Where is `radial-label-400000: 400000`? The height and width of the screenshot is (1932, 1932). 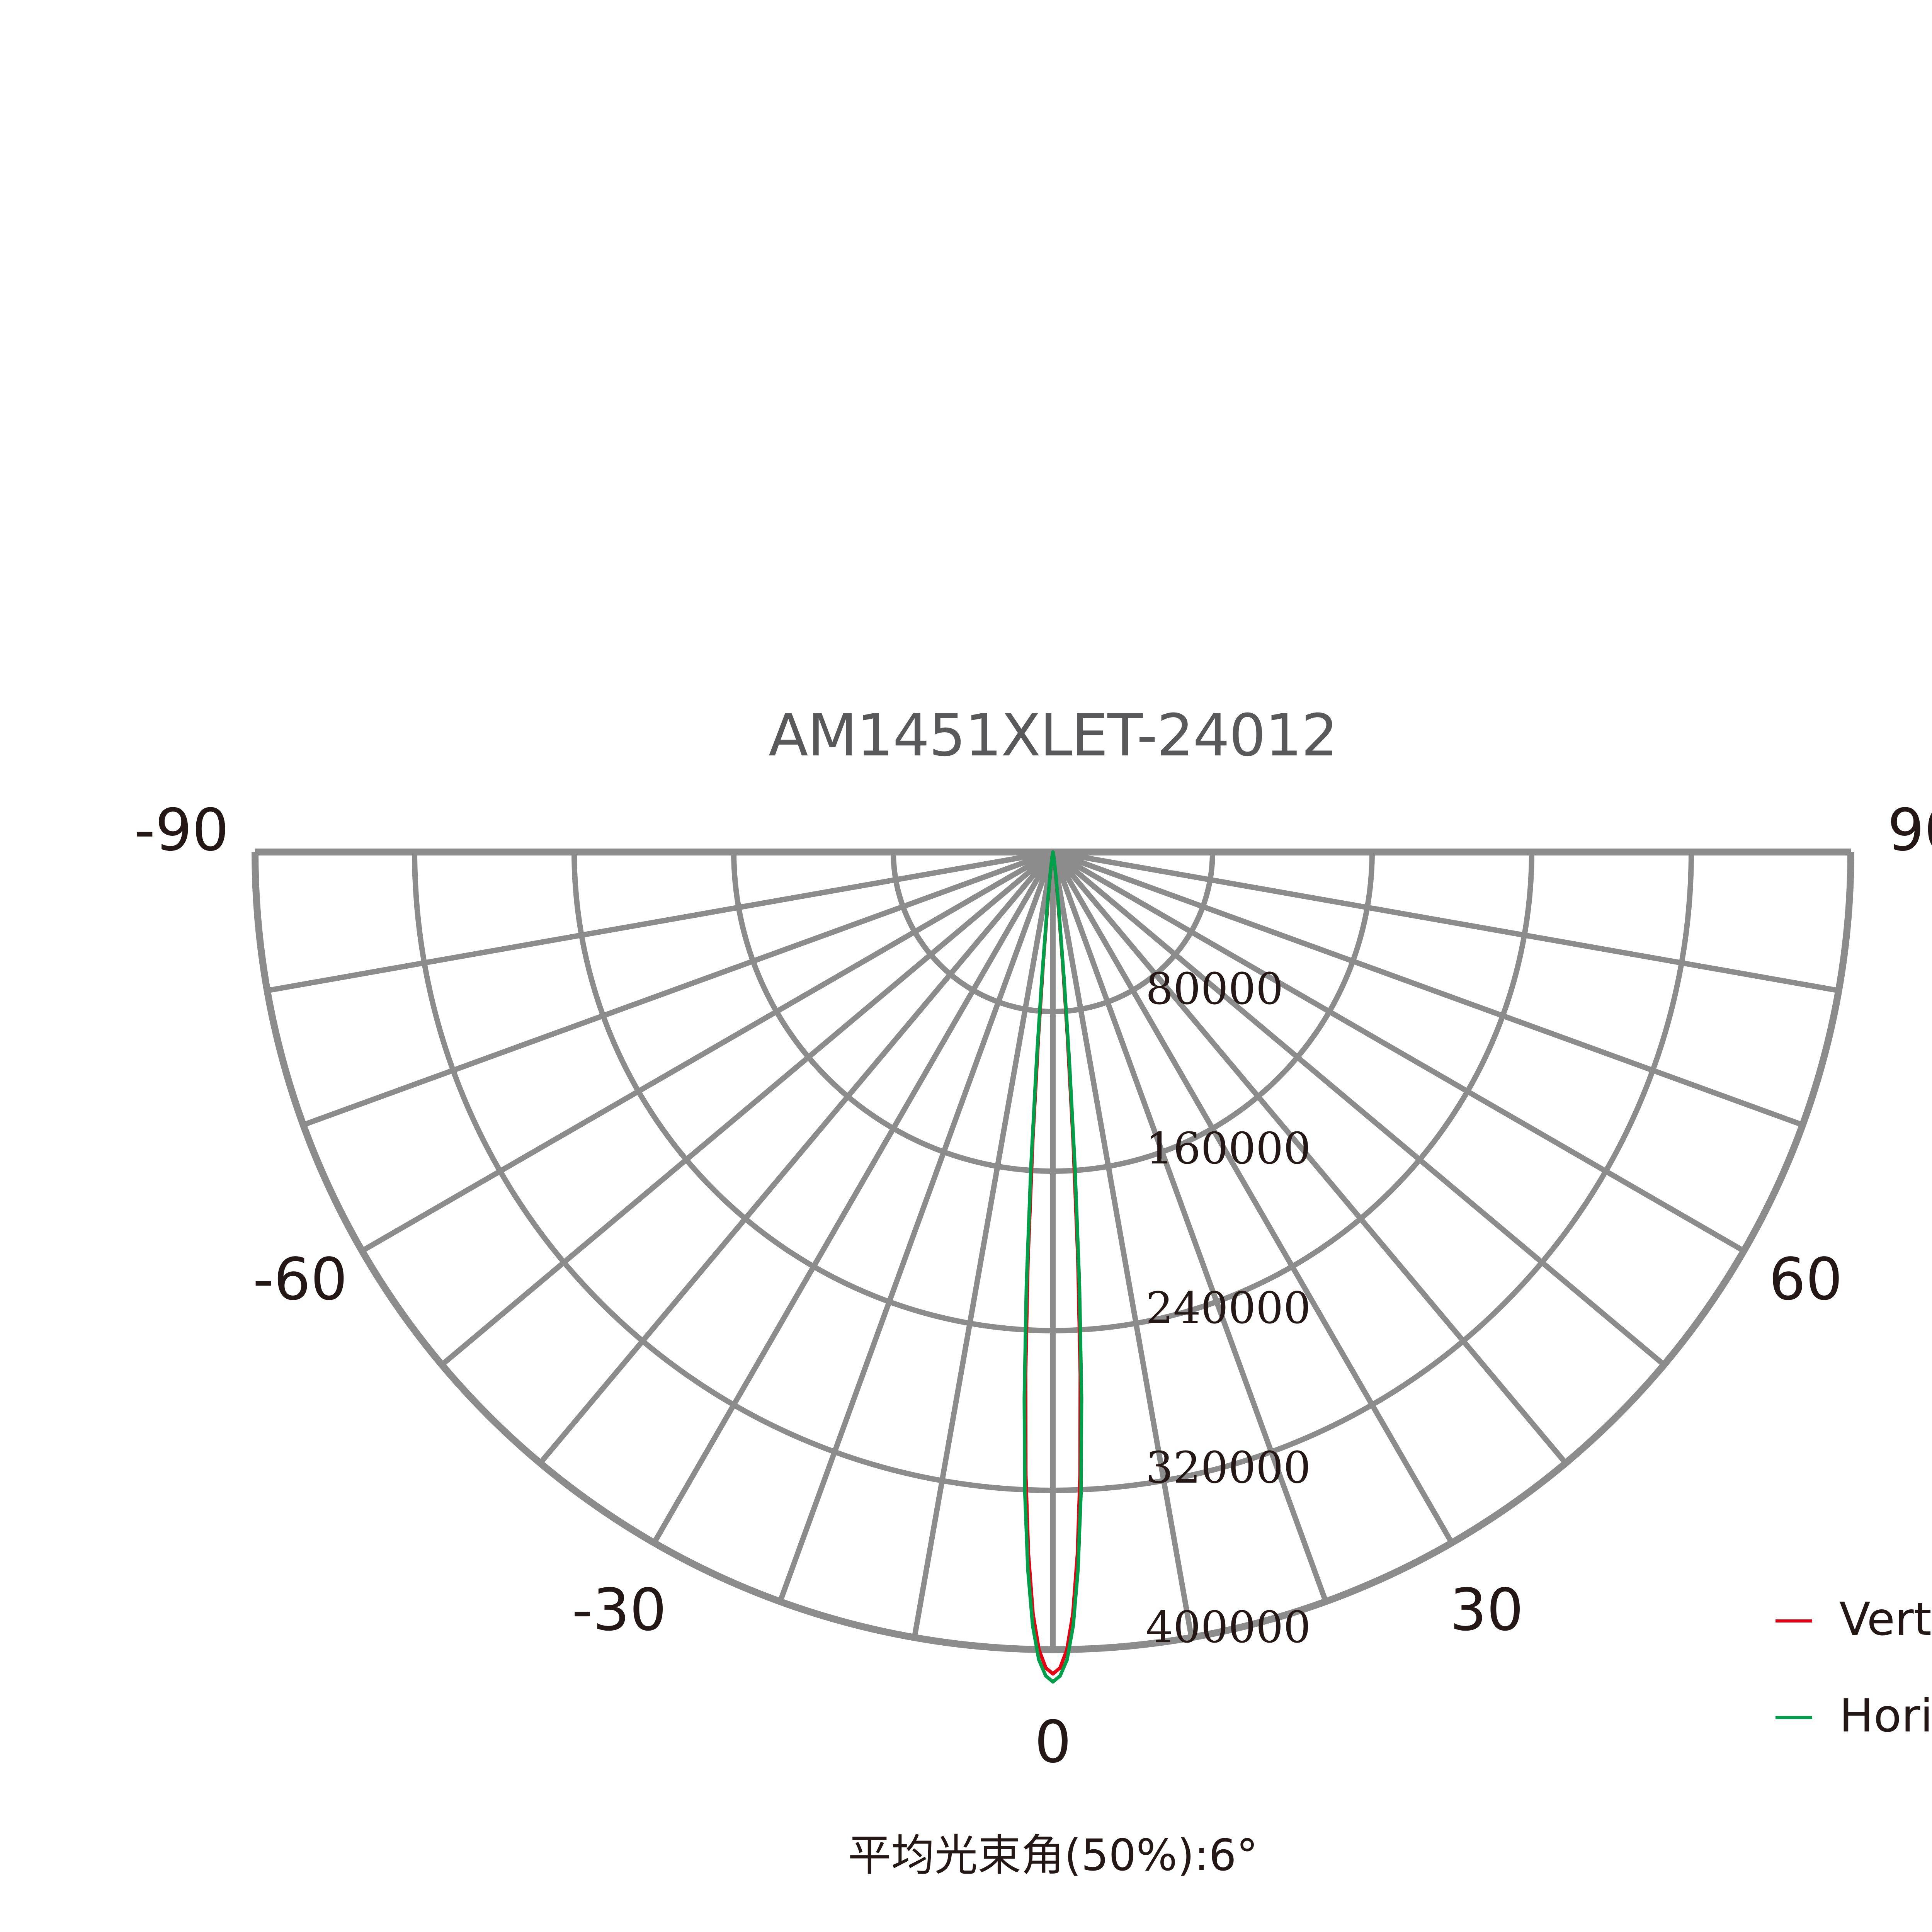
radial-label-400000: 400000 is located at coordinates (1228, 1628).